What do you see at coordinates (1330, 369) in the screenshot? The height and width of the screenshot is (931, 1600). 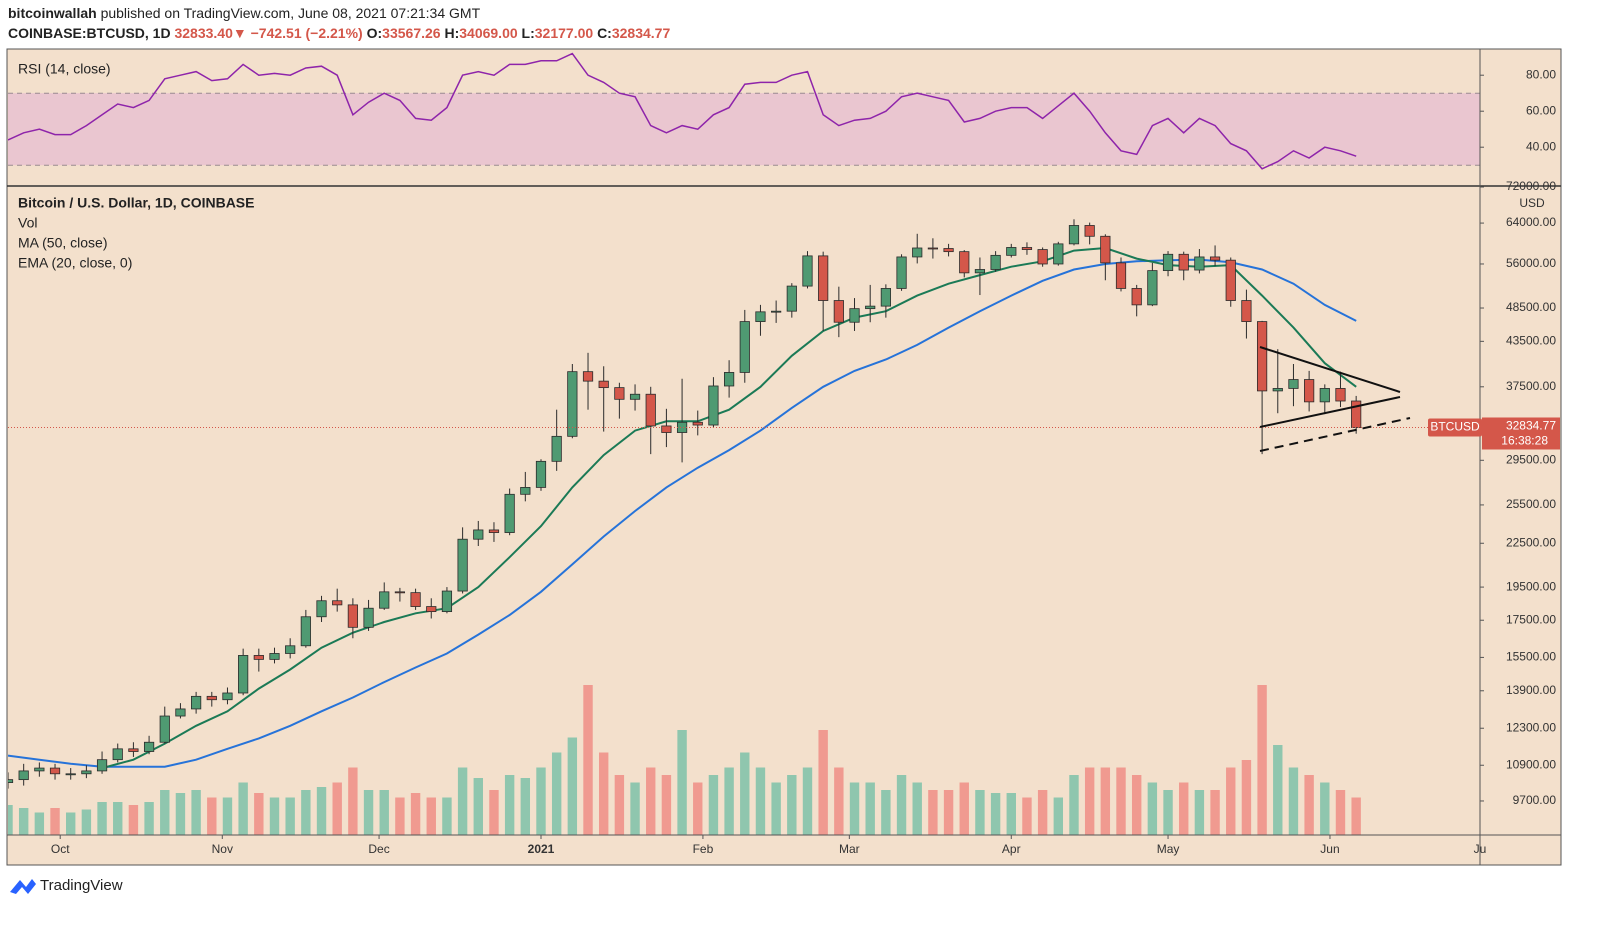 I see `trendline-upper` at bounding box center [1330, 369].